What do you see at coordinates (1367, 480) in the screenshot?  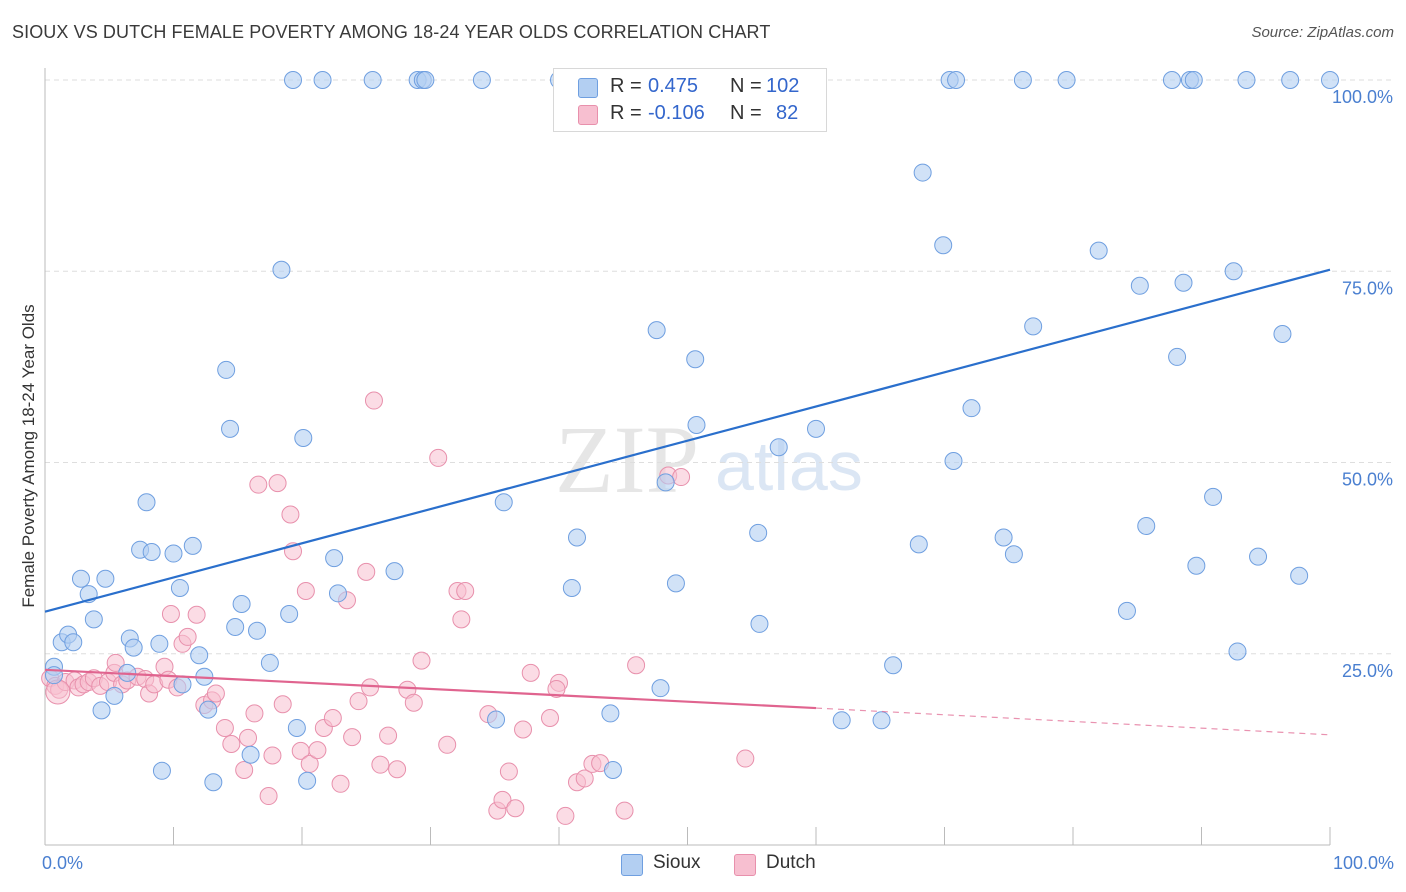 I see `y-tick-label: 50.0%` at bounding box center [1367, 480].